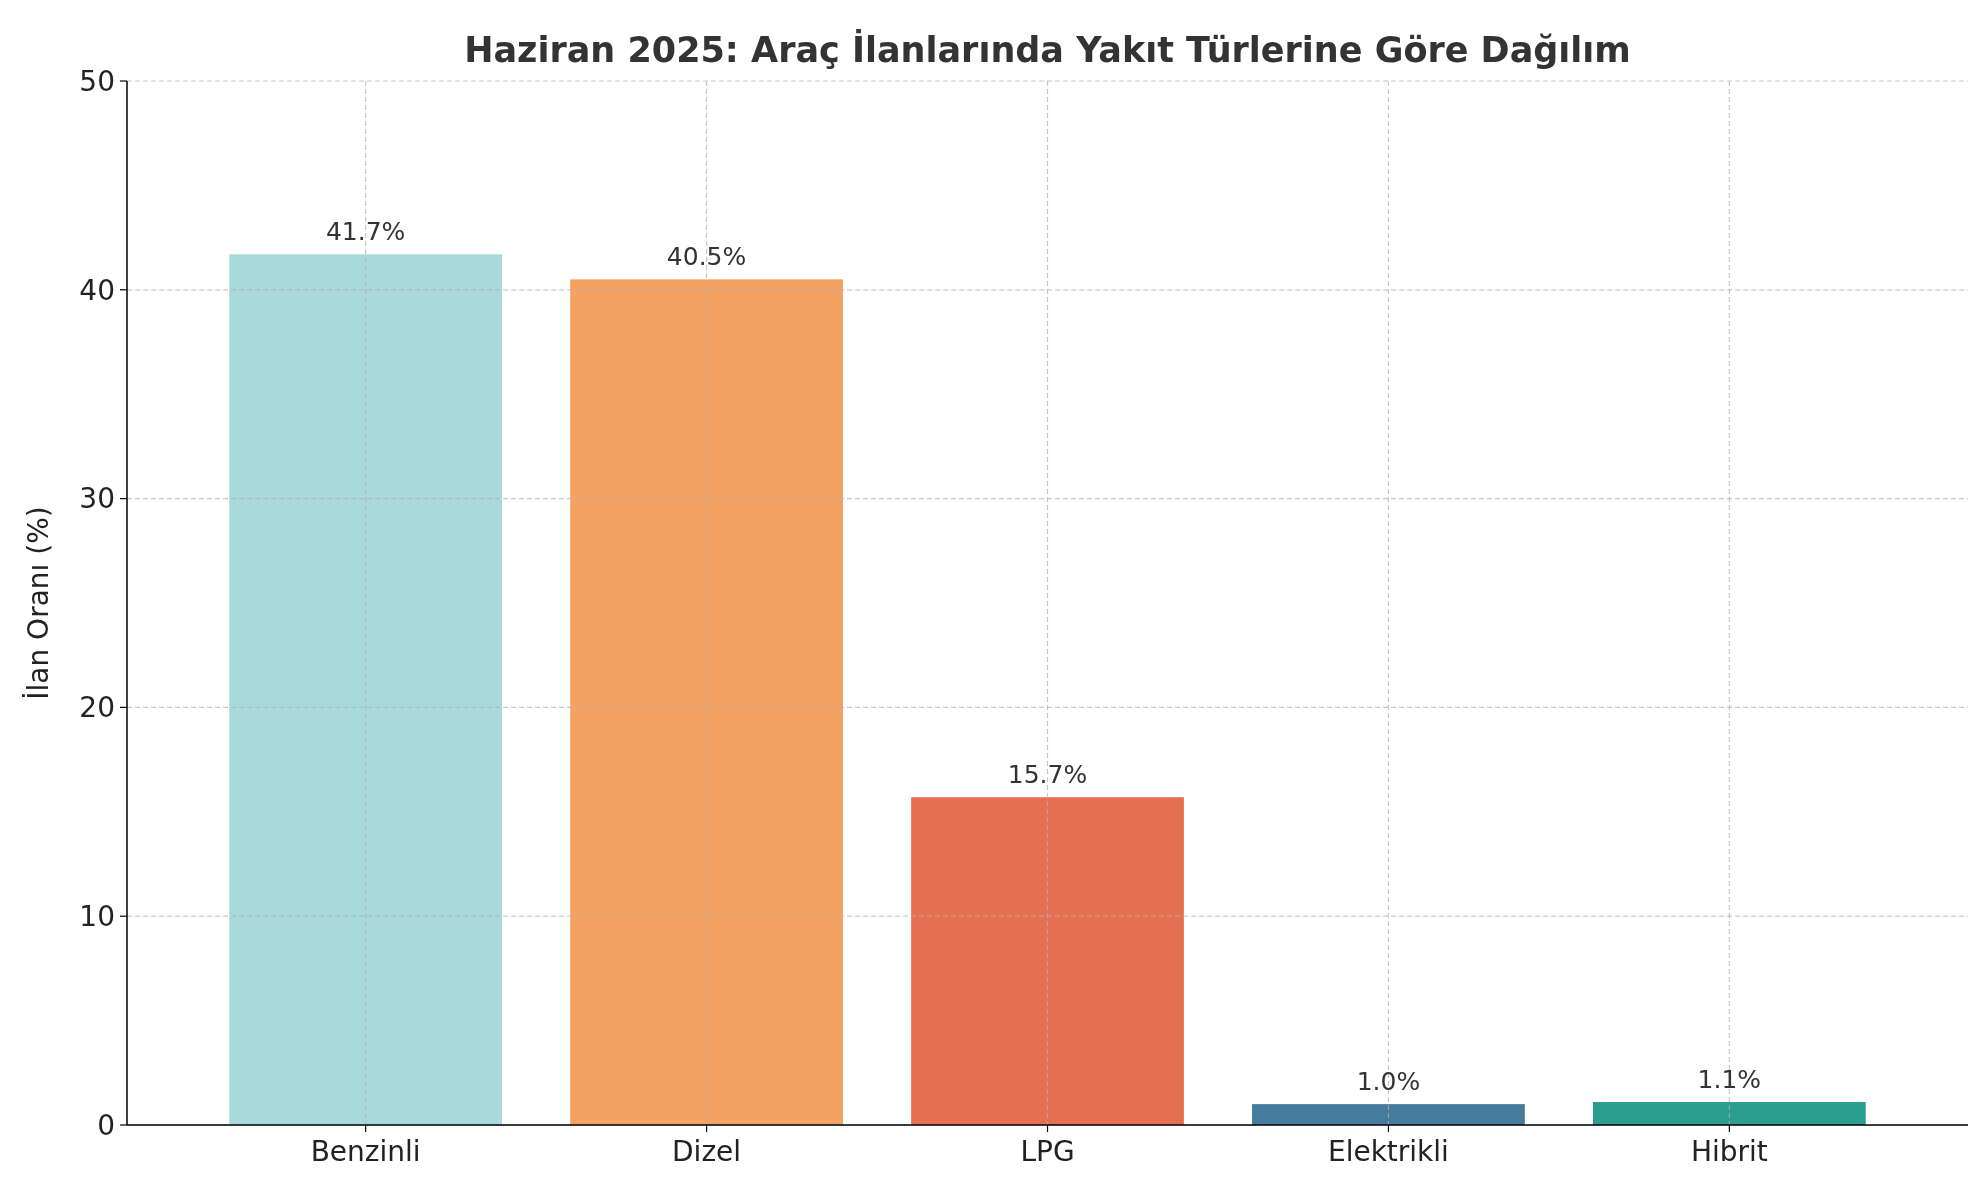 The width and height of the screenshot is (1979, 1204). What do you see at coordinates (365, 232) in the screenshot?
I see `data-label: 41.7%` at bounding box center [365, 232].